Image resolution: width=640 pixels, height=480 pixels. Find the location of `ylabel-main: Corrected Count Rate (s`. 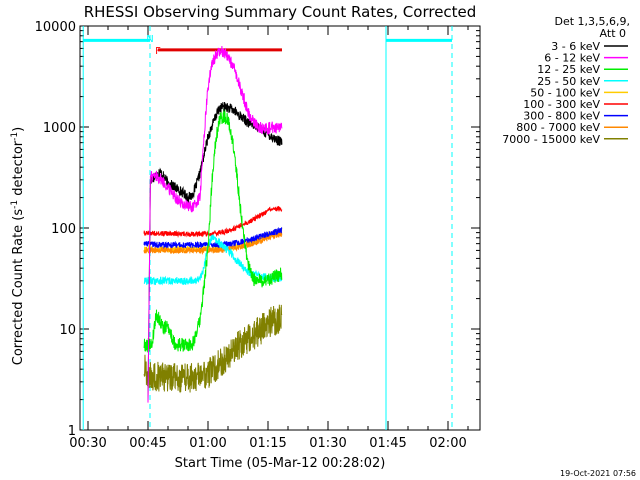

ylabel-main: Corrected Count Rate (s is located at coordinates (18, 287).